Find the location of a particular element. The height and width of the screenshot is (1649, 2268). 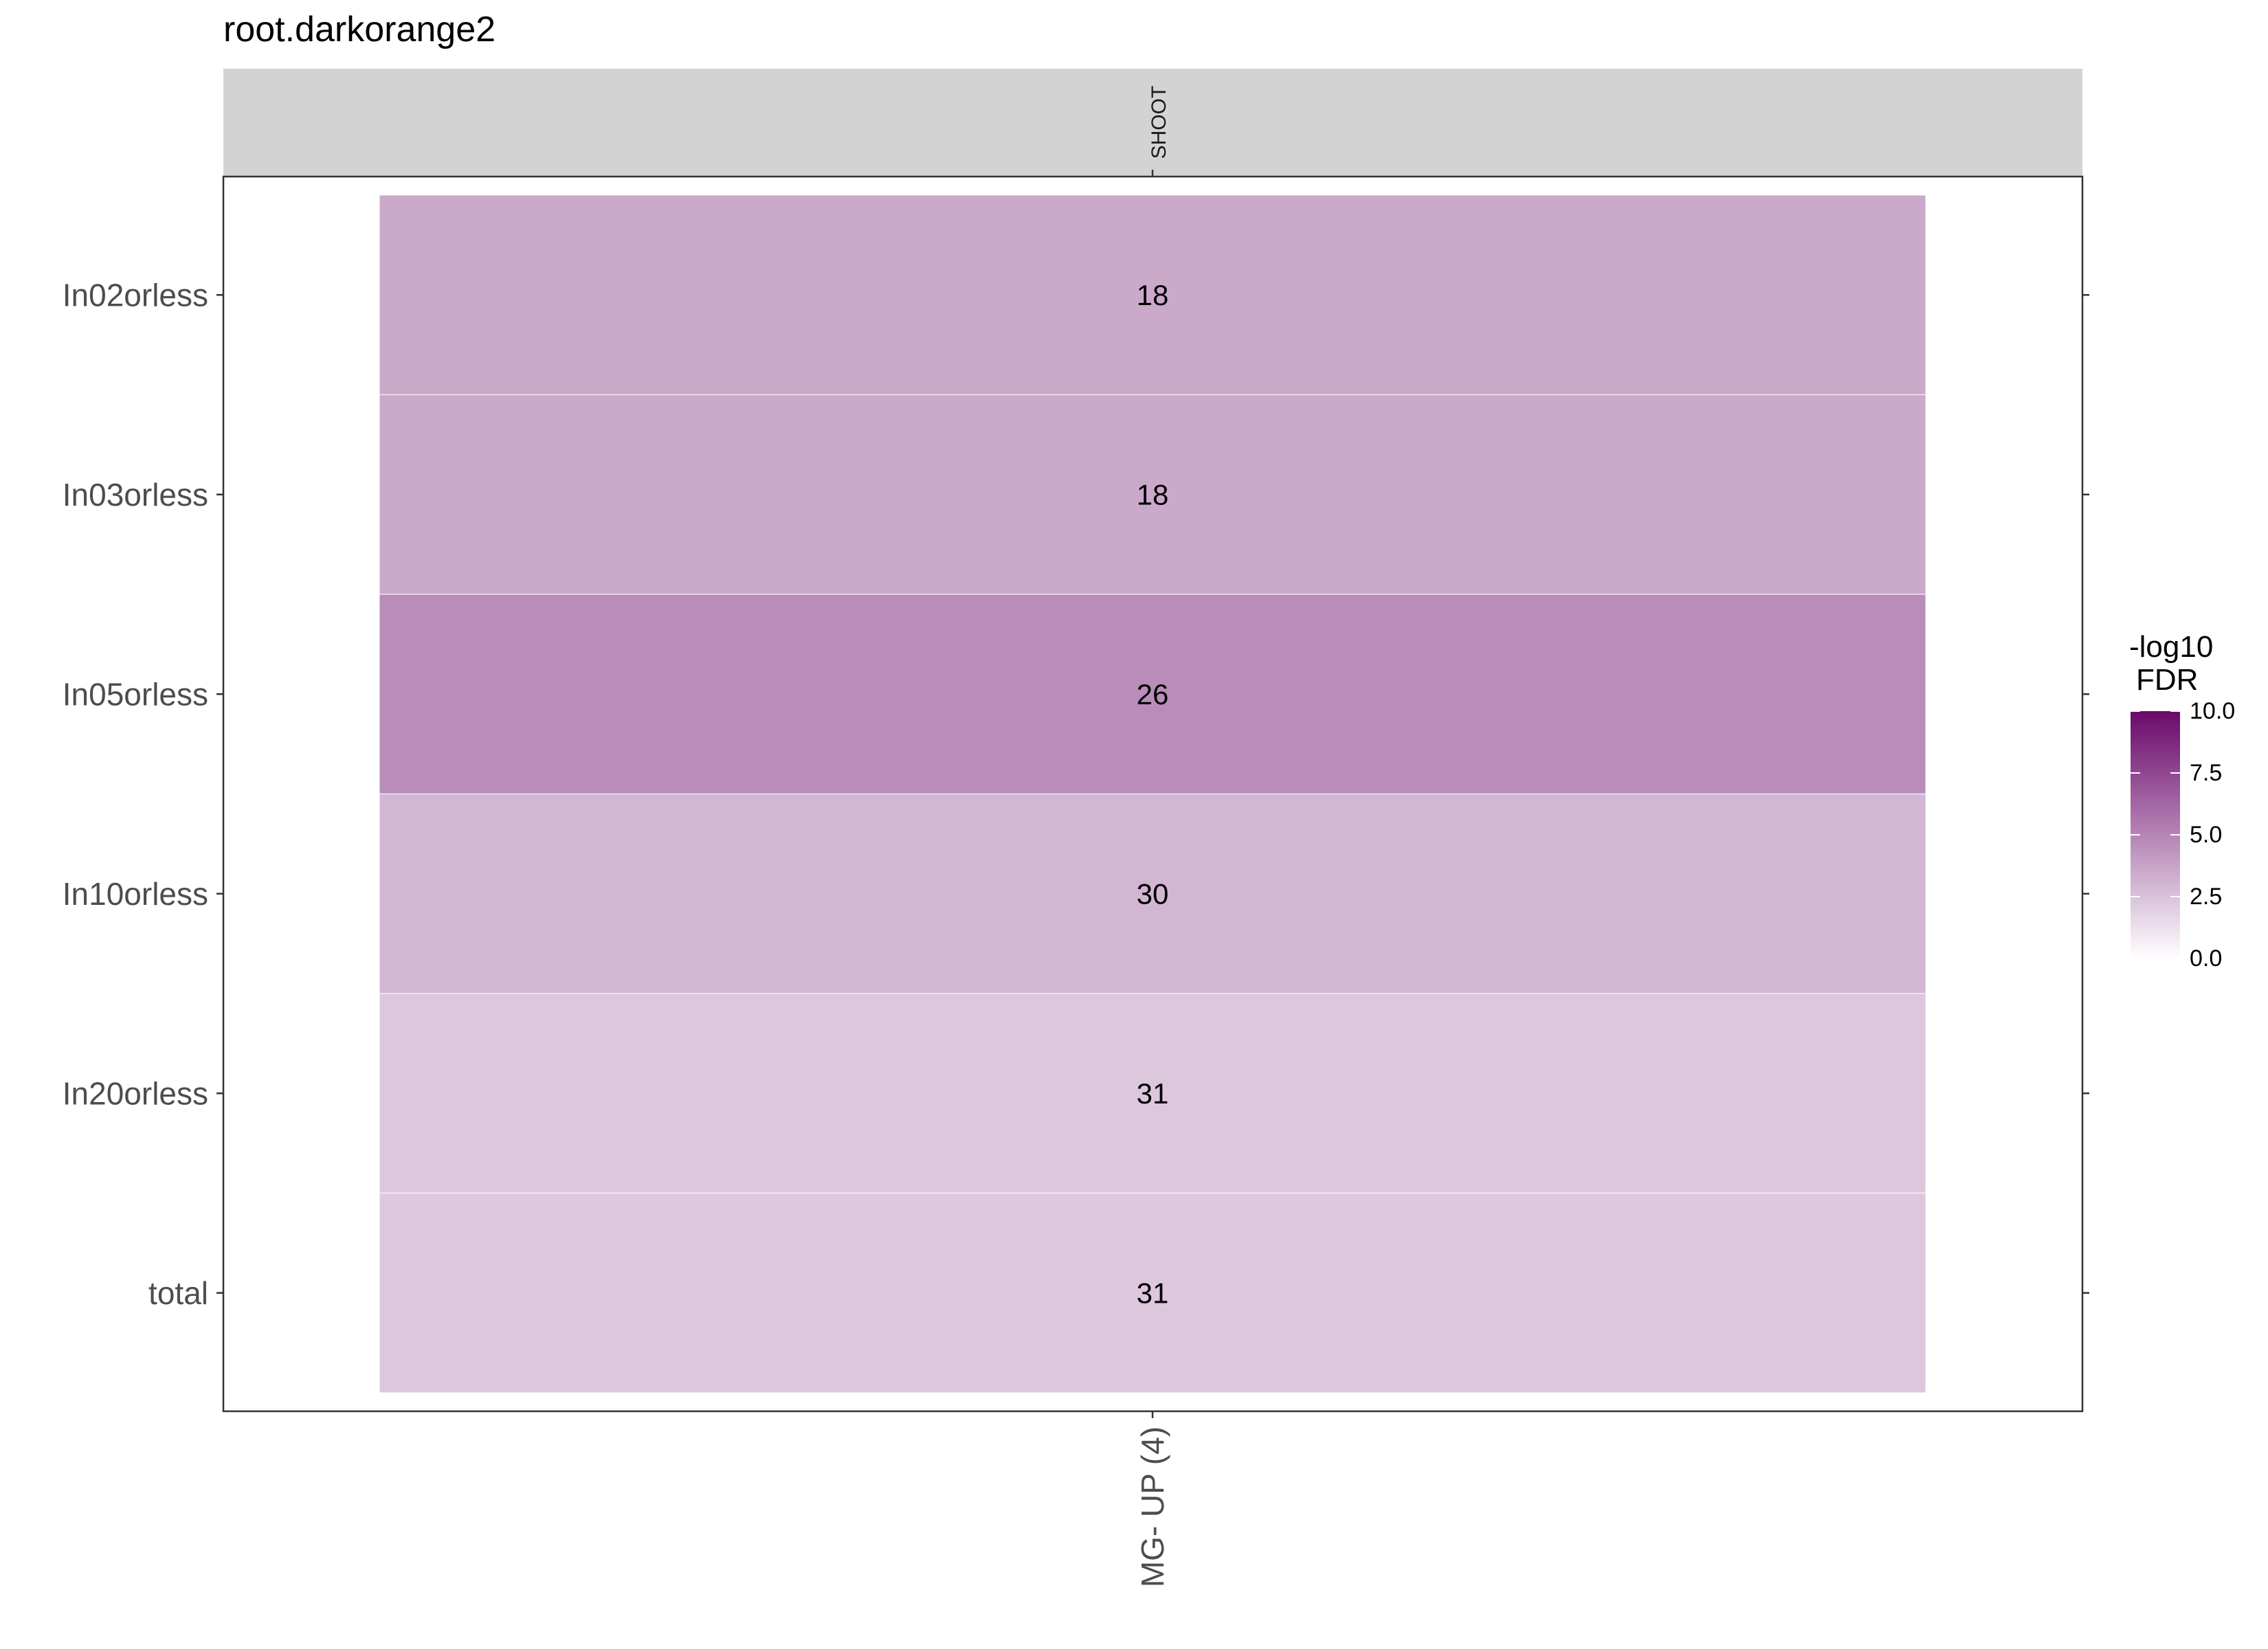

facet-strip-label: SHOOT is located at coordinates (1159, 122).